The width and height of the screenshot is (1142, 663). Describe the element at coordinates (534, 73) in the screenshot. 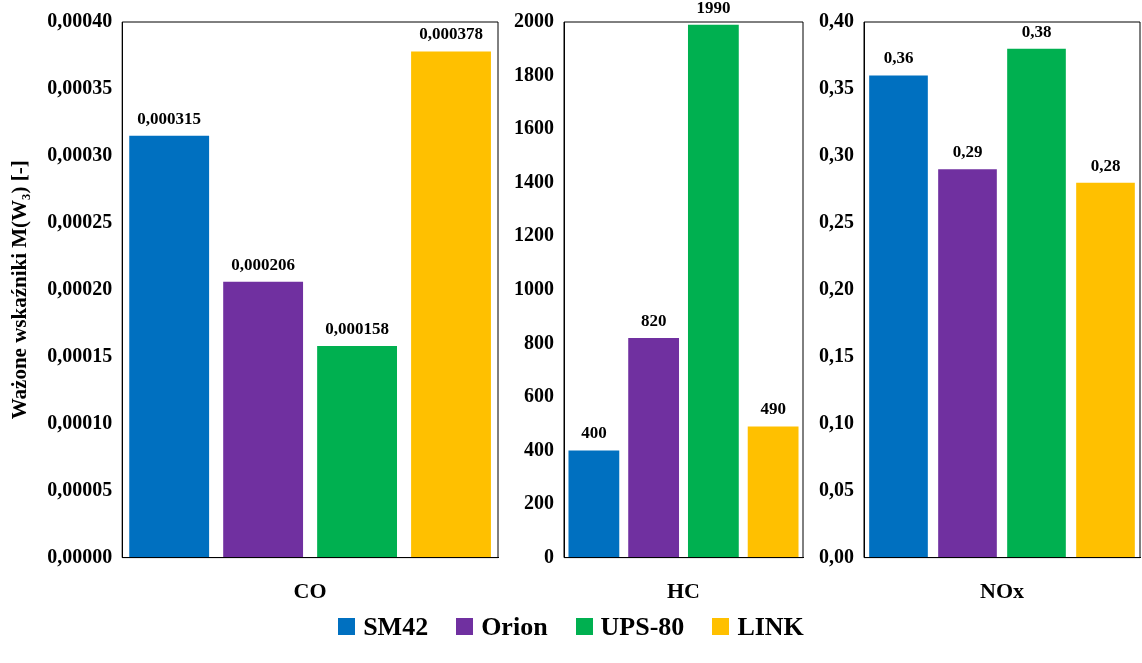

I see `y-tick-label: 1800` at that location.